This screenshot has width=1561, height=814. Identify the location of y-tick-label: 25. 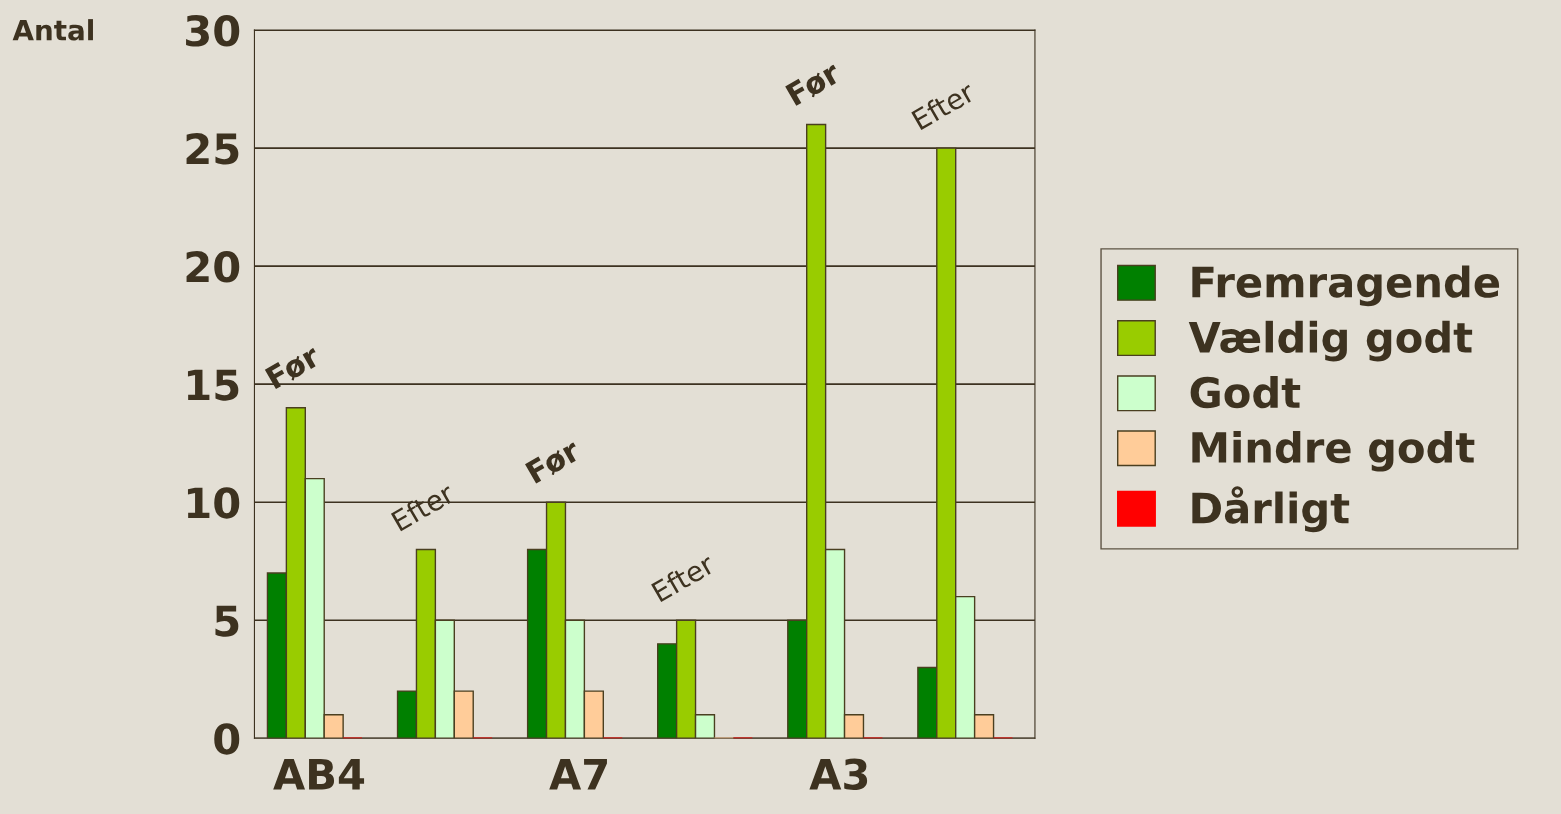
(212, 149).